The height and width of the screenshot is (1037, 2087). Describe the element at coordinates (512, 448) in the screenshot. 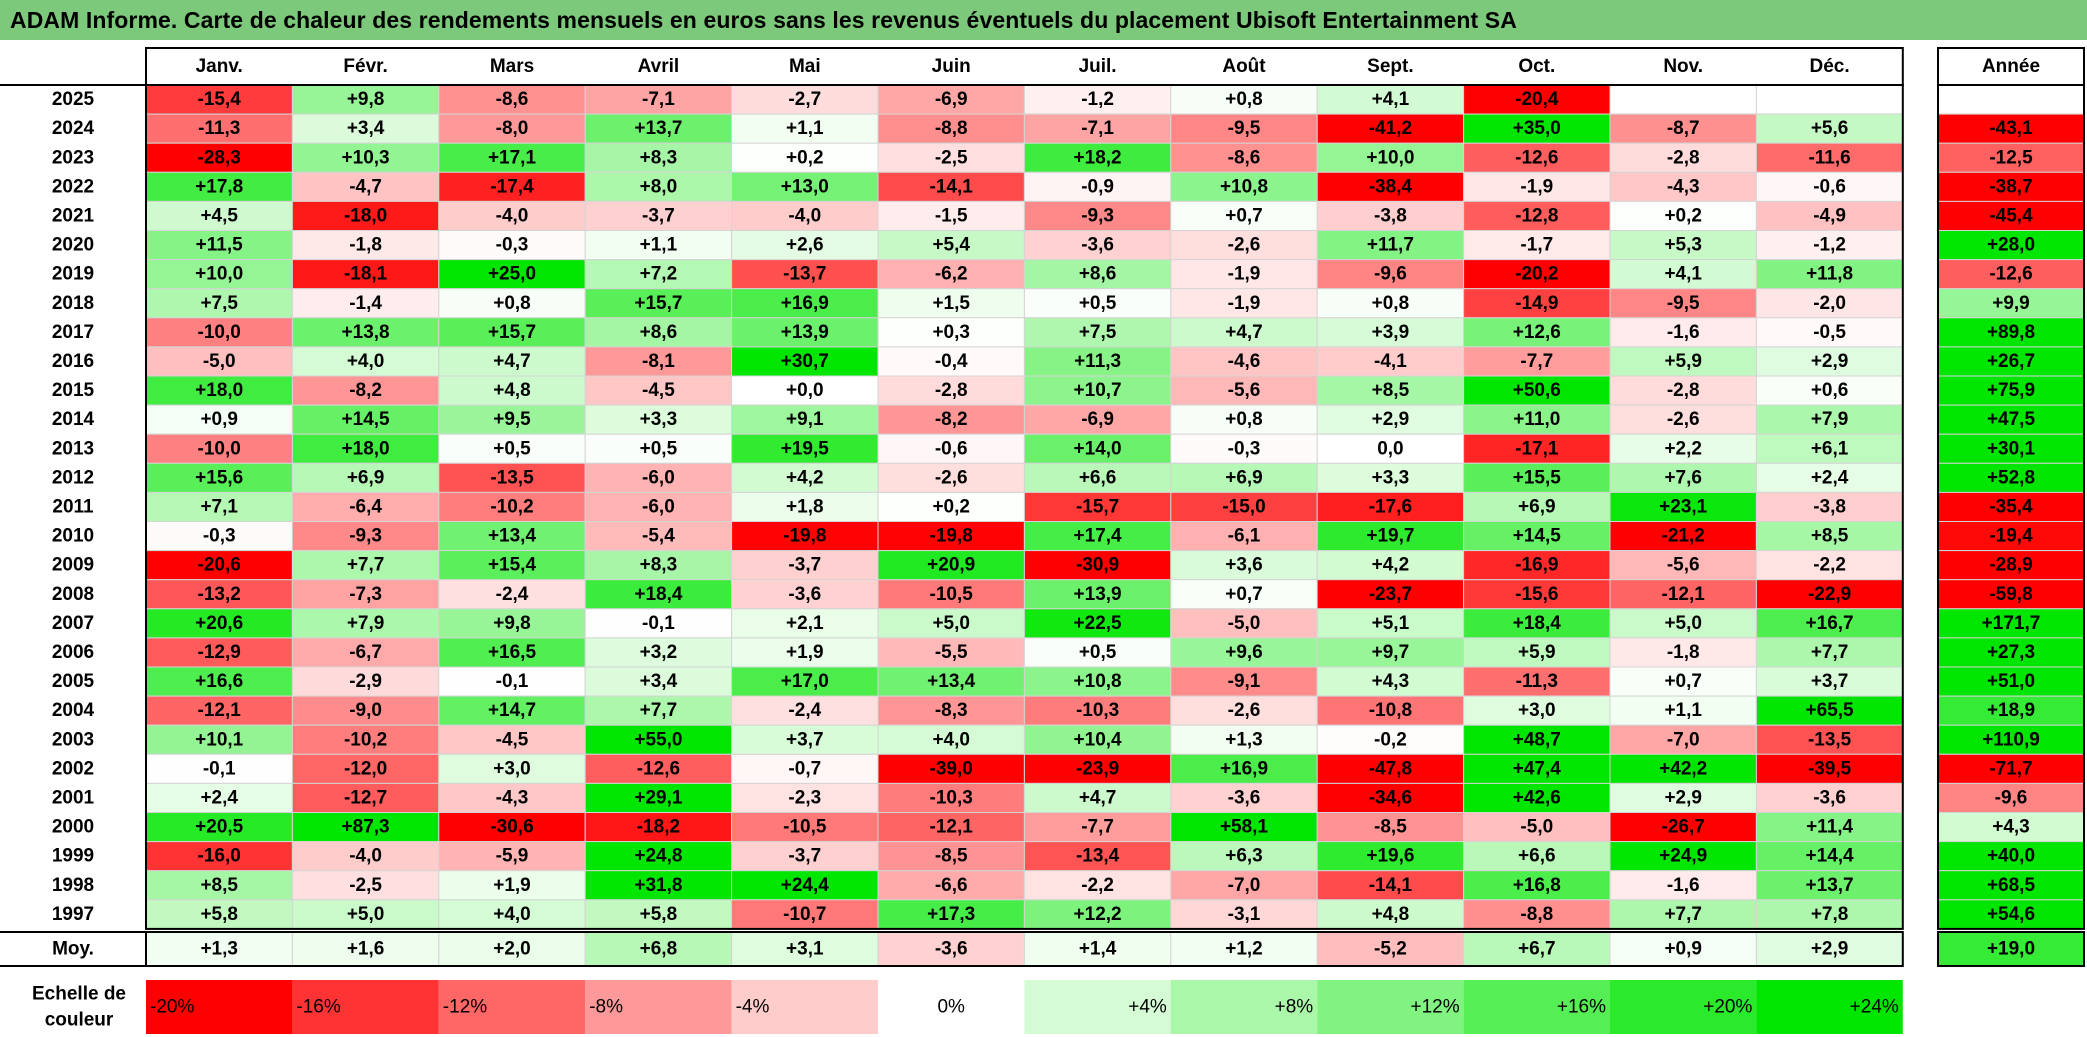

I see `cell-value: +0,5` at that location.